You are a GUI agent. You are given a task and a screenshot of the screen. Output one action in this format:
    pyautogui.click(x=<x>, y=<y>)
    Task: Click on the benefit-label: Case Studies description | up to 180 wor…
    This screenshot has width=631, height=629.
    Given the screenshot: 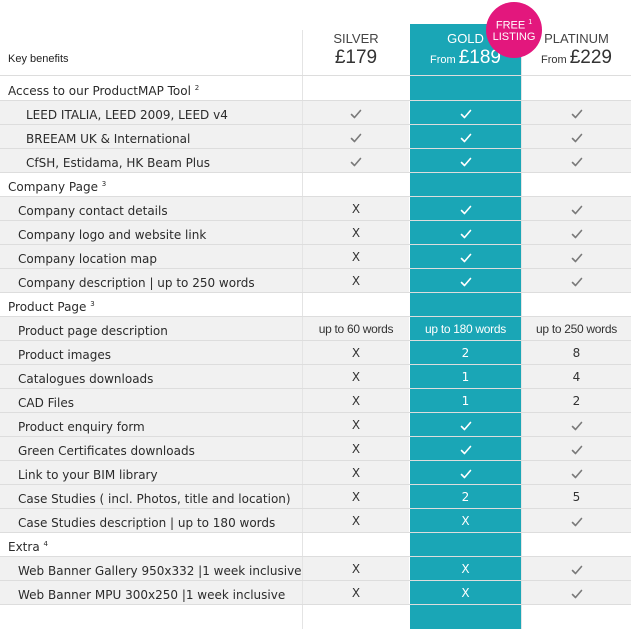 What is the action you would take?
    pyautogui.click(x=147, y=523)
    